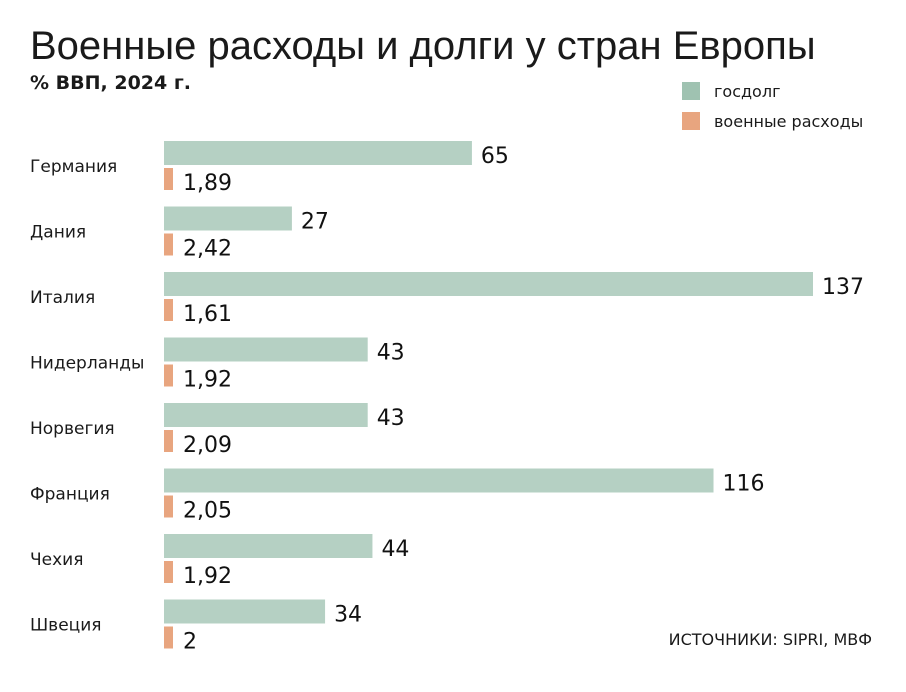  Describe the element at coordinates (73, 167) in the screenshot. I see `category-label: Германия` at that location.